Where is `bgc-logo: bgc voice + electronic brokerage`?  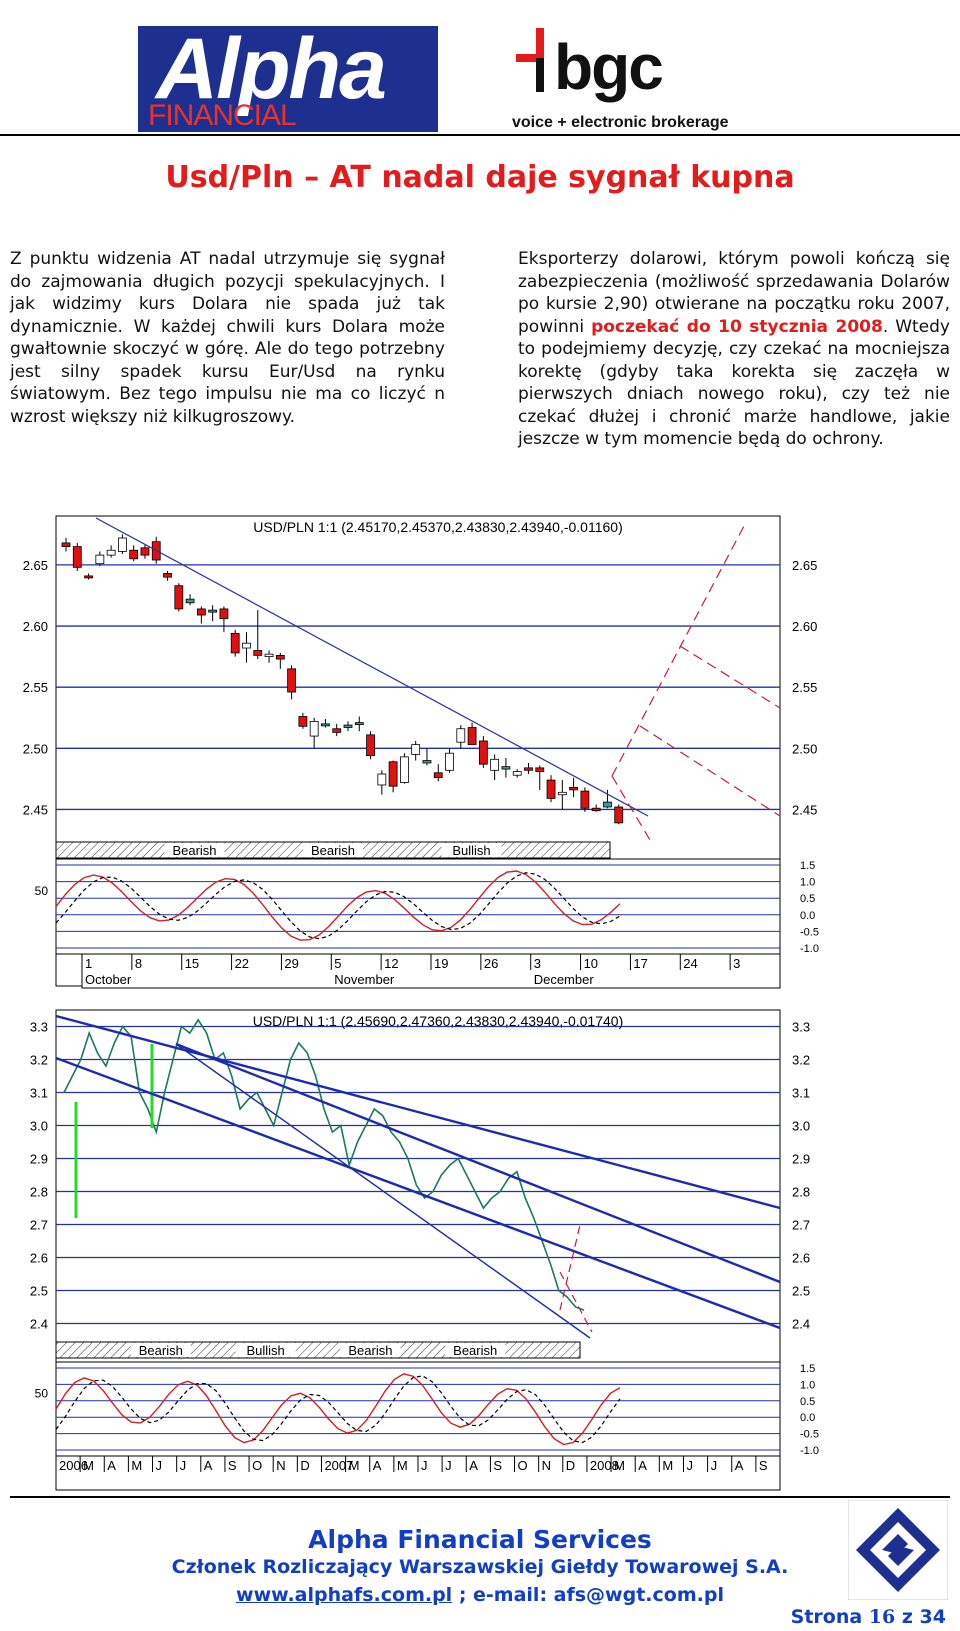 bgc-logo: bgc voice + electronic brokerage is located at coordinates (624, 80).